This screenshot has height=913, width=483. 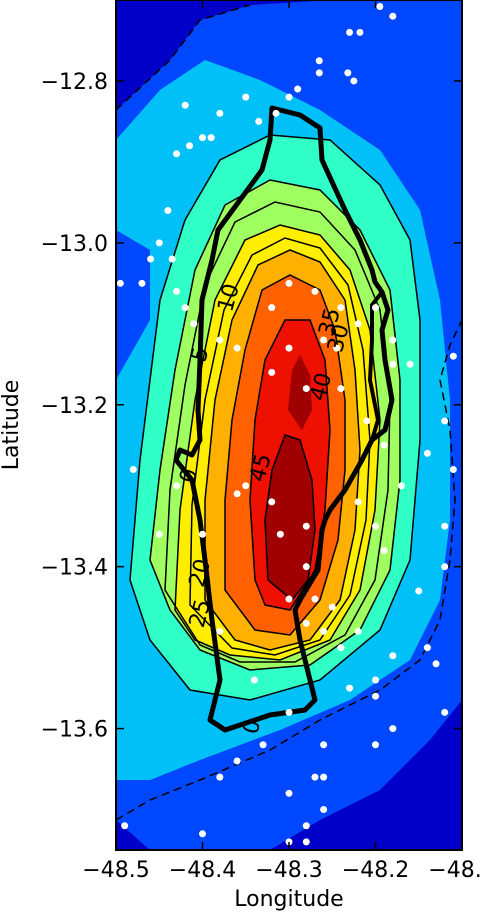 What do you see at coordinates (74, 568) in the screenshot?
I see `y-tick-label: −13.4` at bounding box center [74, 568].